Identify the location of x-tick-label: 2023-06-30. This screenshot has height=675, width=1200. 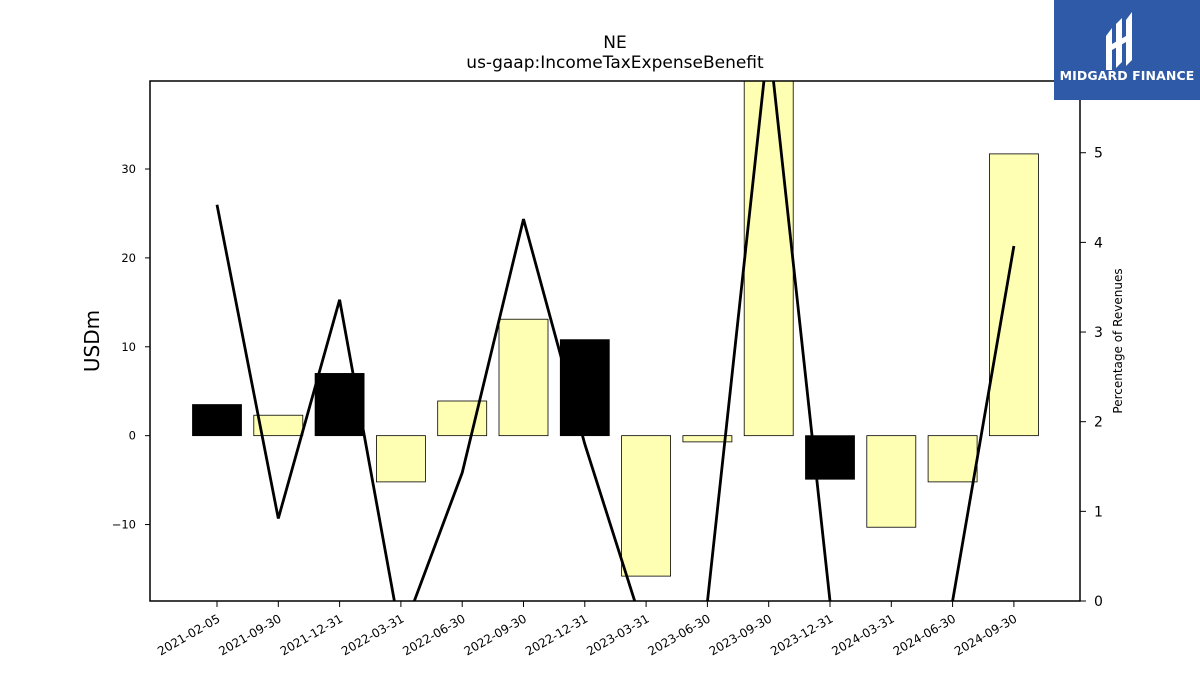
(678, 634).